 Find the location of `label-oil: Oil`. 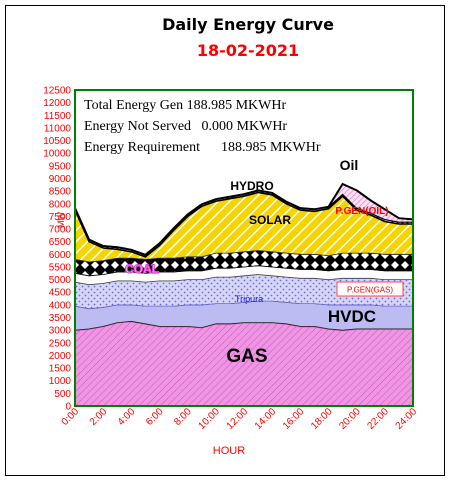

label-oil: Oil is located at coordinates (349, 165).